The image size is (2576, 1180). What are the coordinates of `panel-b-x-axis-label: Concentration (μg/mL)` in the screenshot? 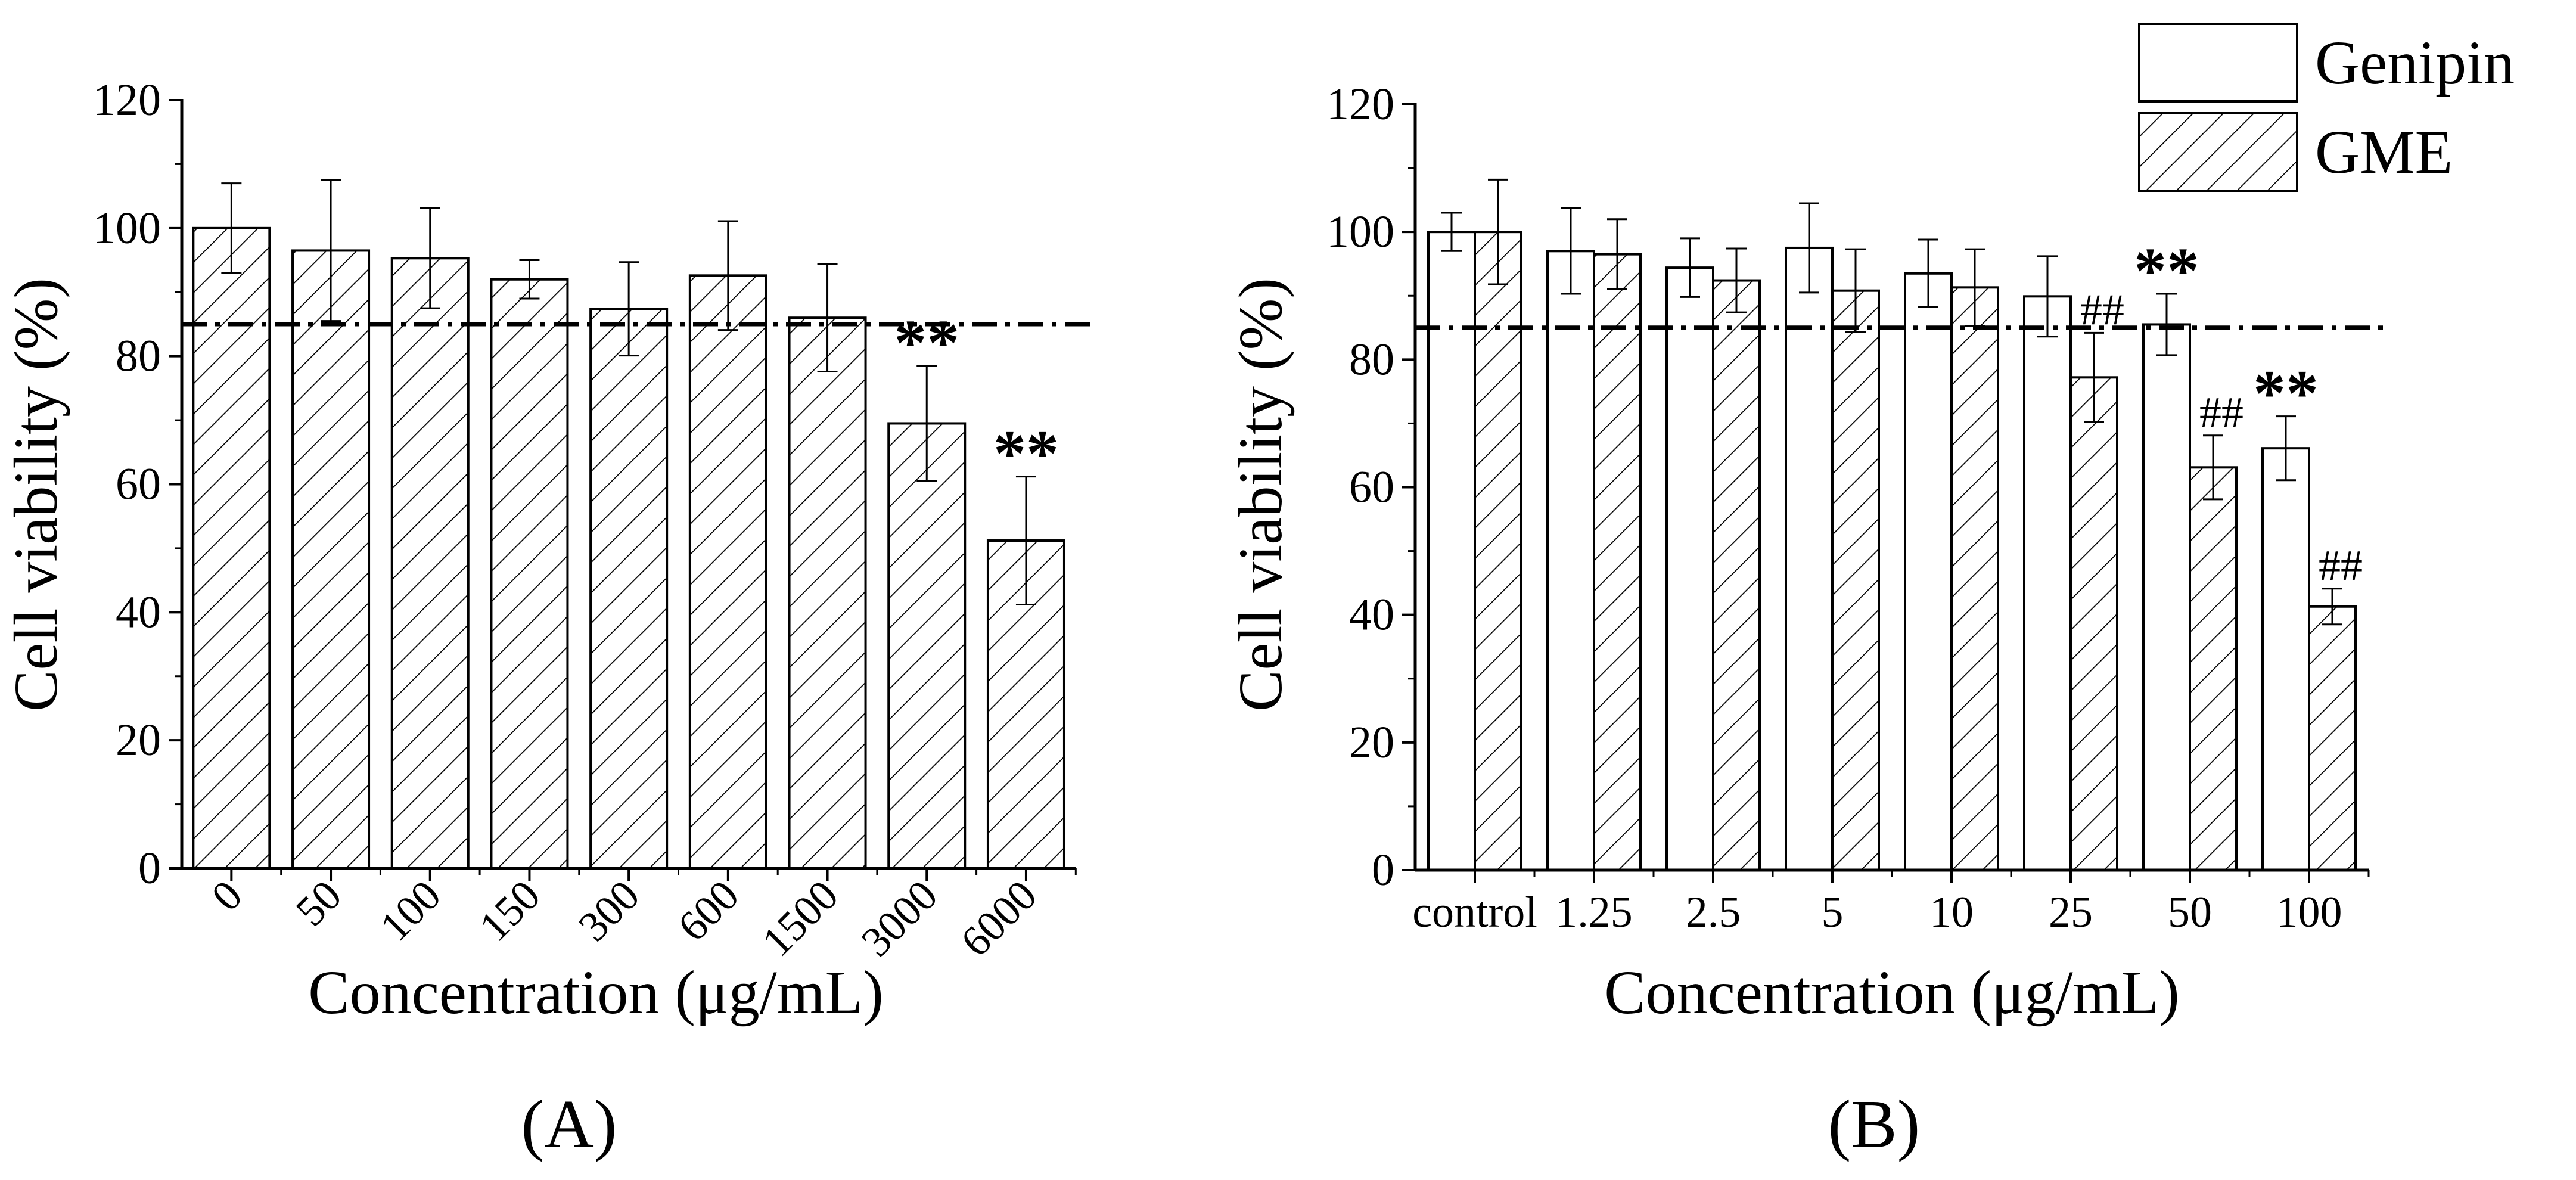 It's located at (1892, 992).